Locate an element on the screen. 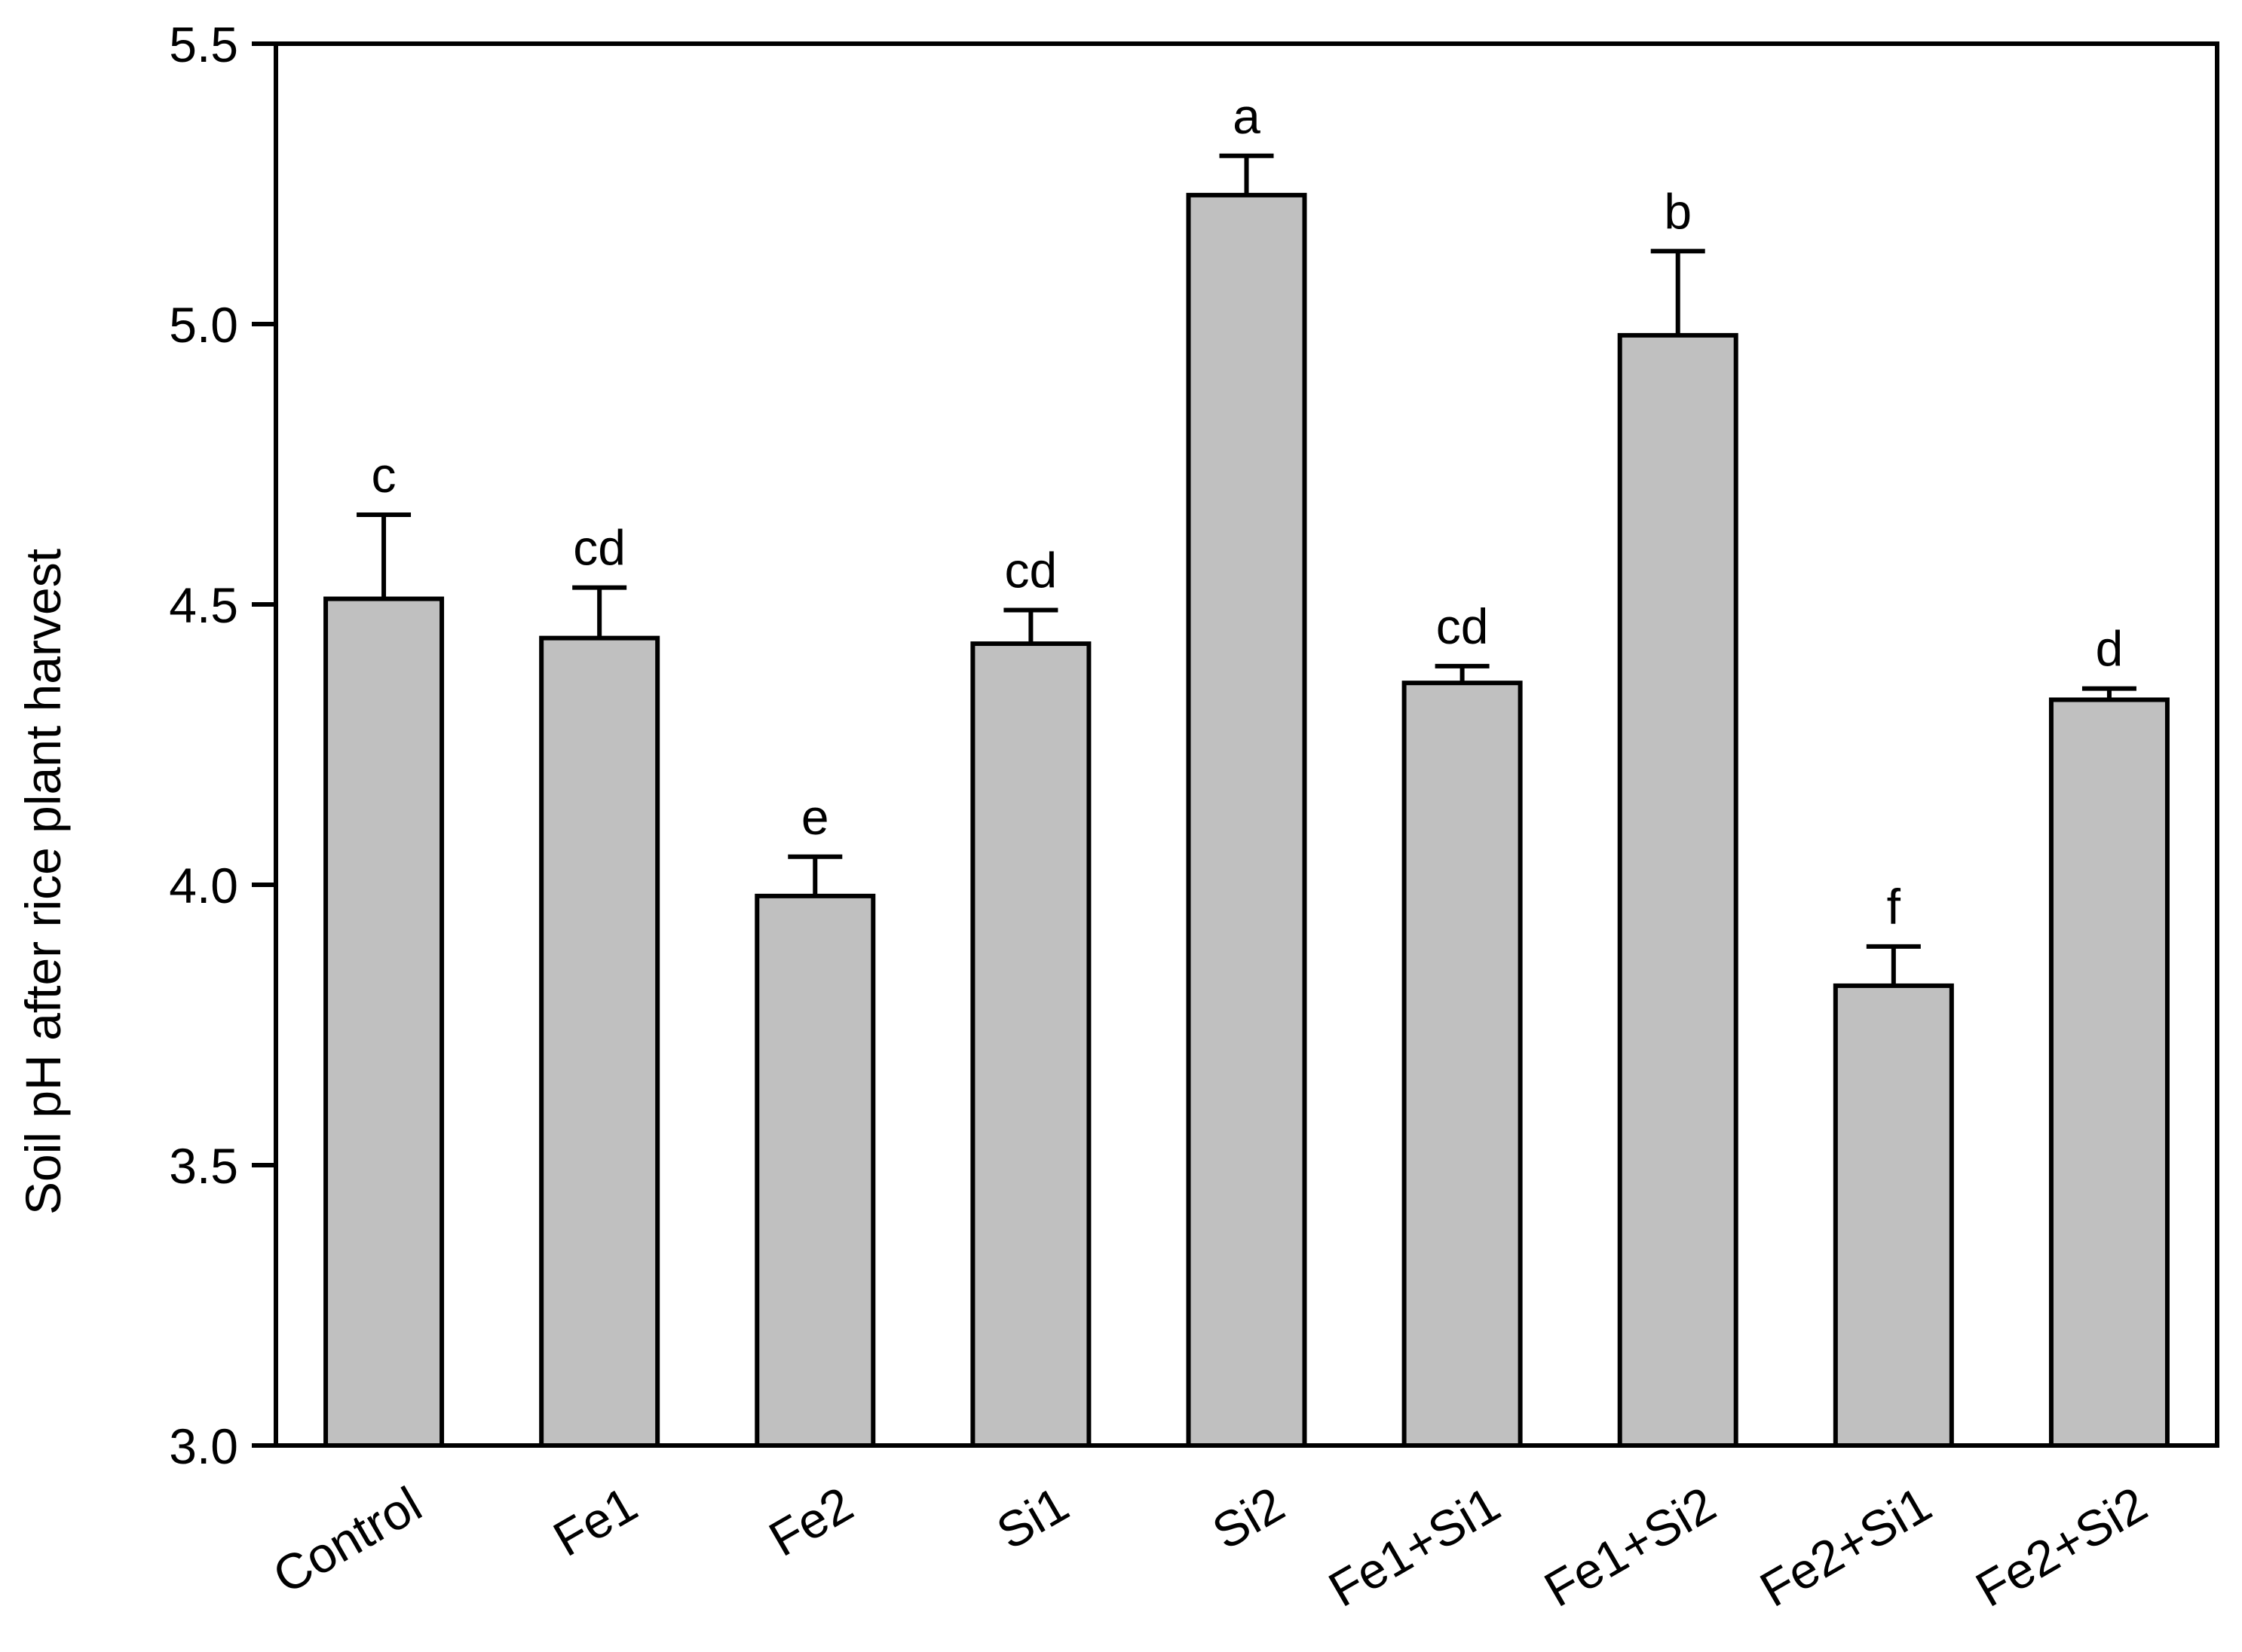  category-label: Control is located at coordinates (347, 1540).